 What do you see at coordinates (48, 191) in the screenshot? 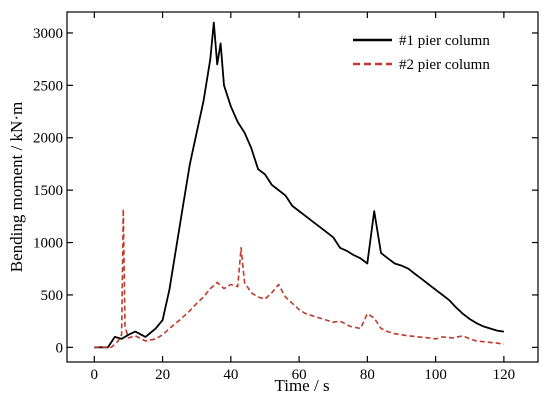
I see `y-tick-label-3: 1500` at bounding box center [48, 191].